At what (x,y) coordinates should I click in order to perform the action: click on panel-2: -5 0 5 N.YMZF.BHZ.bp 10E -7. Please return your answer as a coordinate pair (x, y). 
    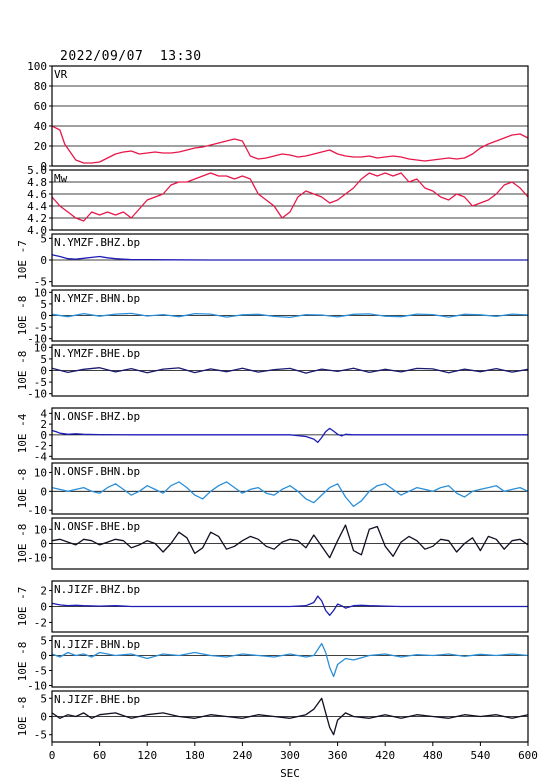
    Looking at the image, I should click on (272, 260).